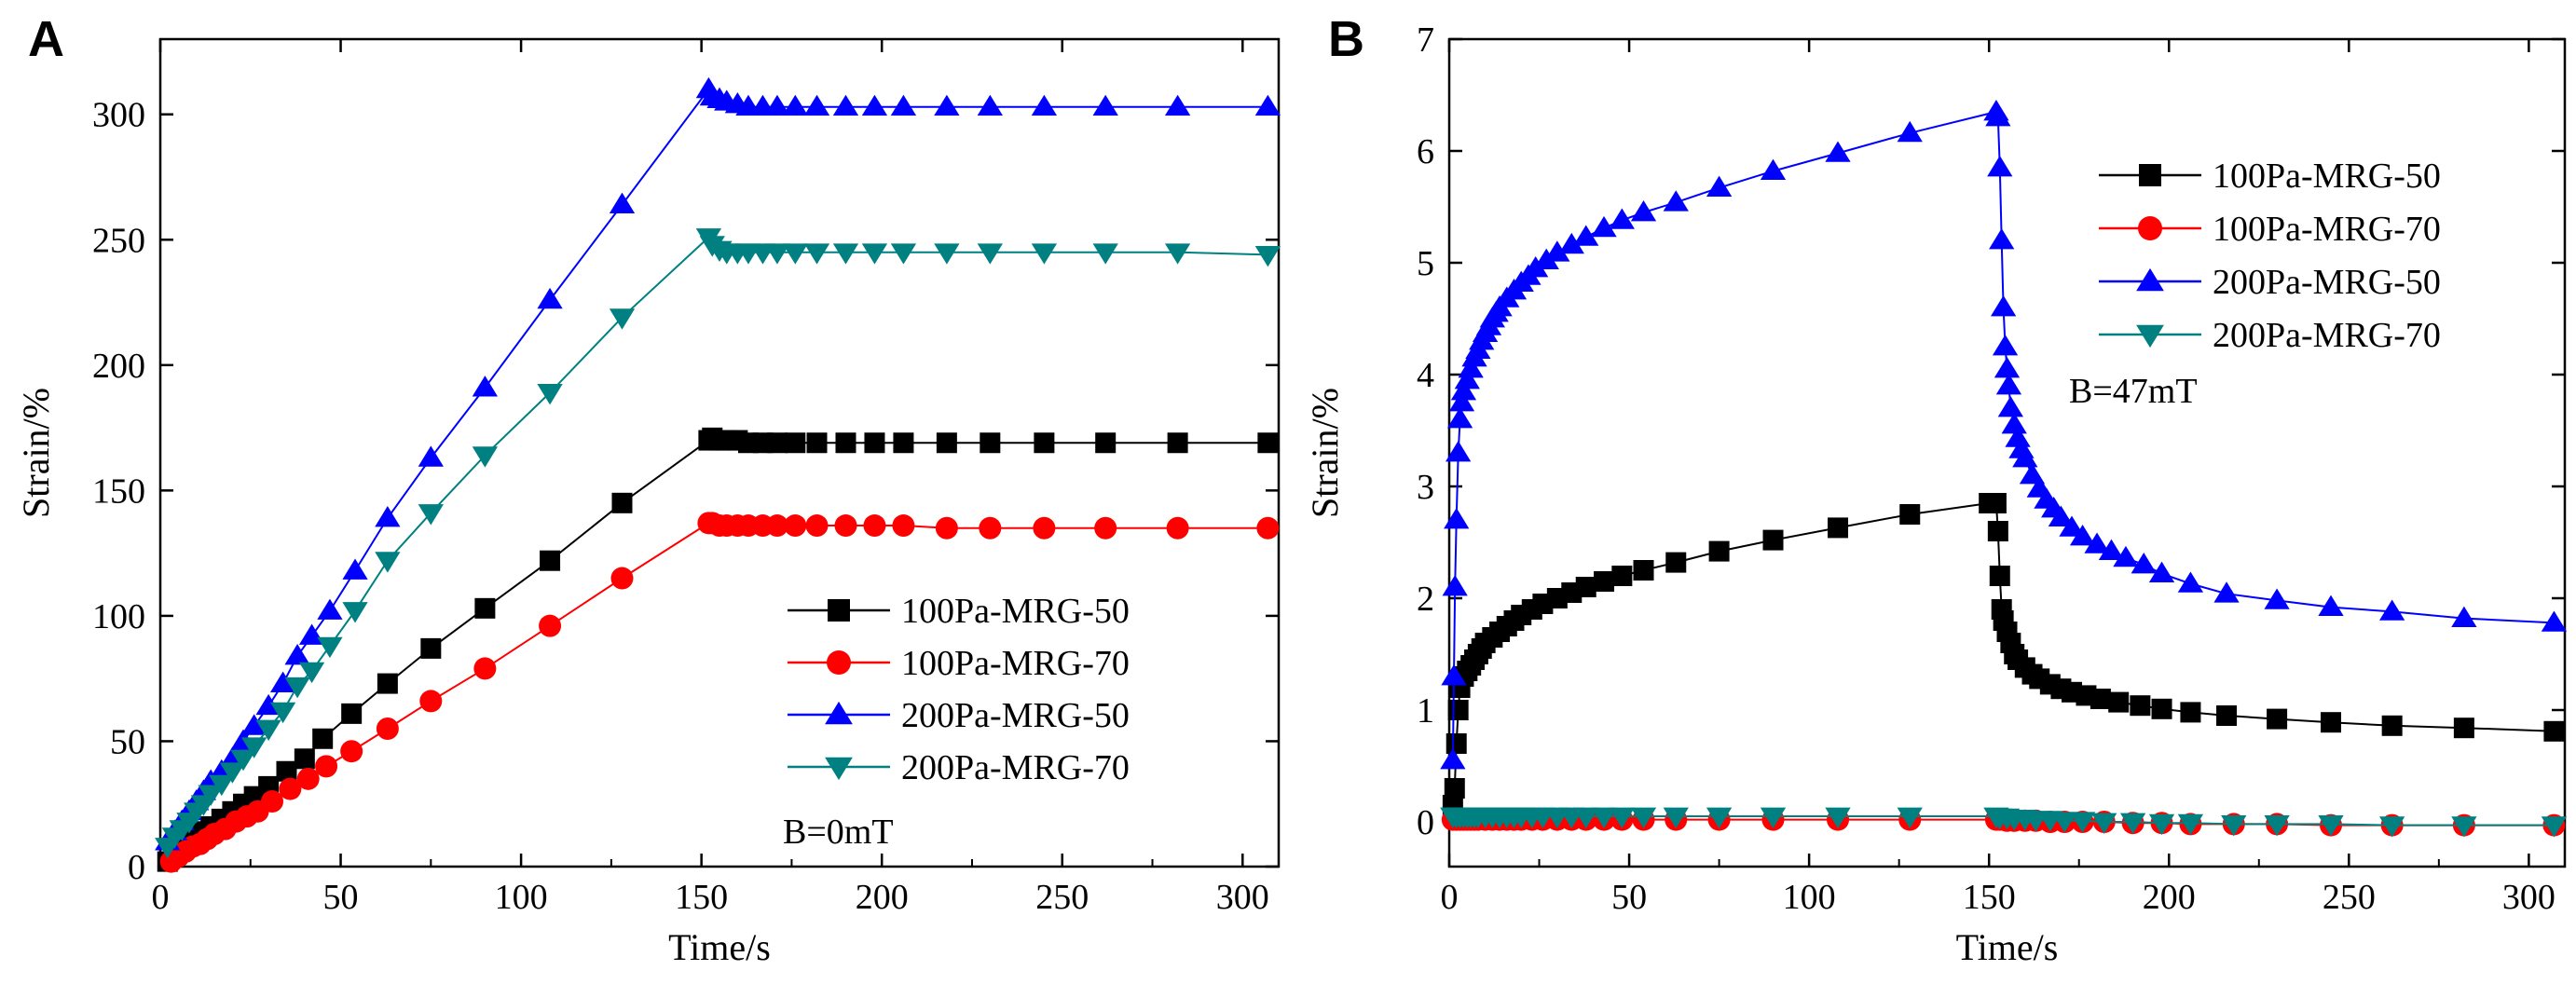  Describe the element at coordinates (719, 947) in the screenshot. I see `x-axis-title: Time/s` at that location.